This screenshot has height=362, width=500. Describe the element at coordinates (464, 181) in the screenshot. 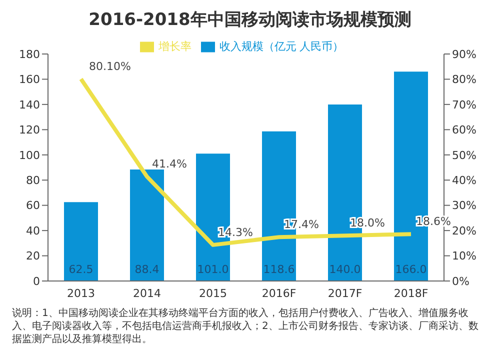

I see `y2-tick-label: 40%` at that location.